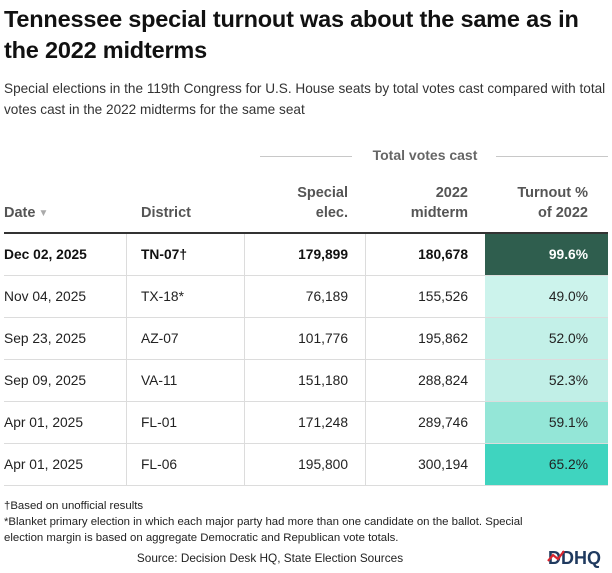 This screenshot has height=573, width=612. I want to click on cell-district: AZ-07, so click(160, 338).